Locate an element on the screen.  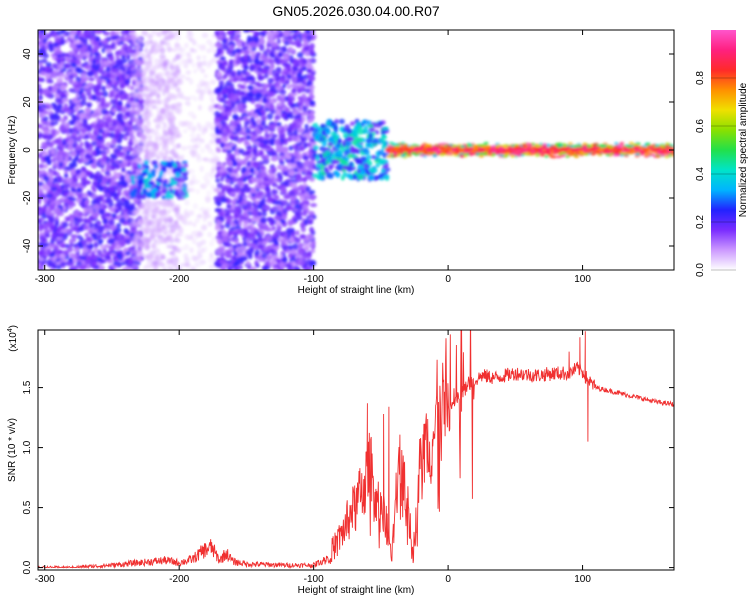
figure-title: GN05.2026.030.04.00.R07 is located at coordinates (356, 11).